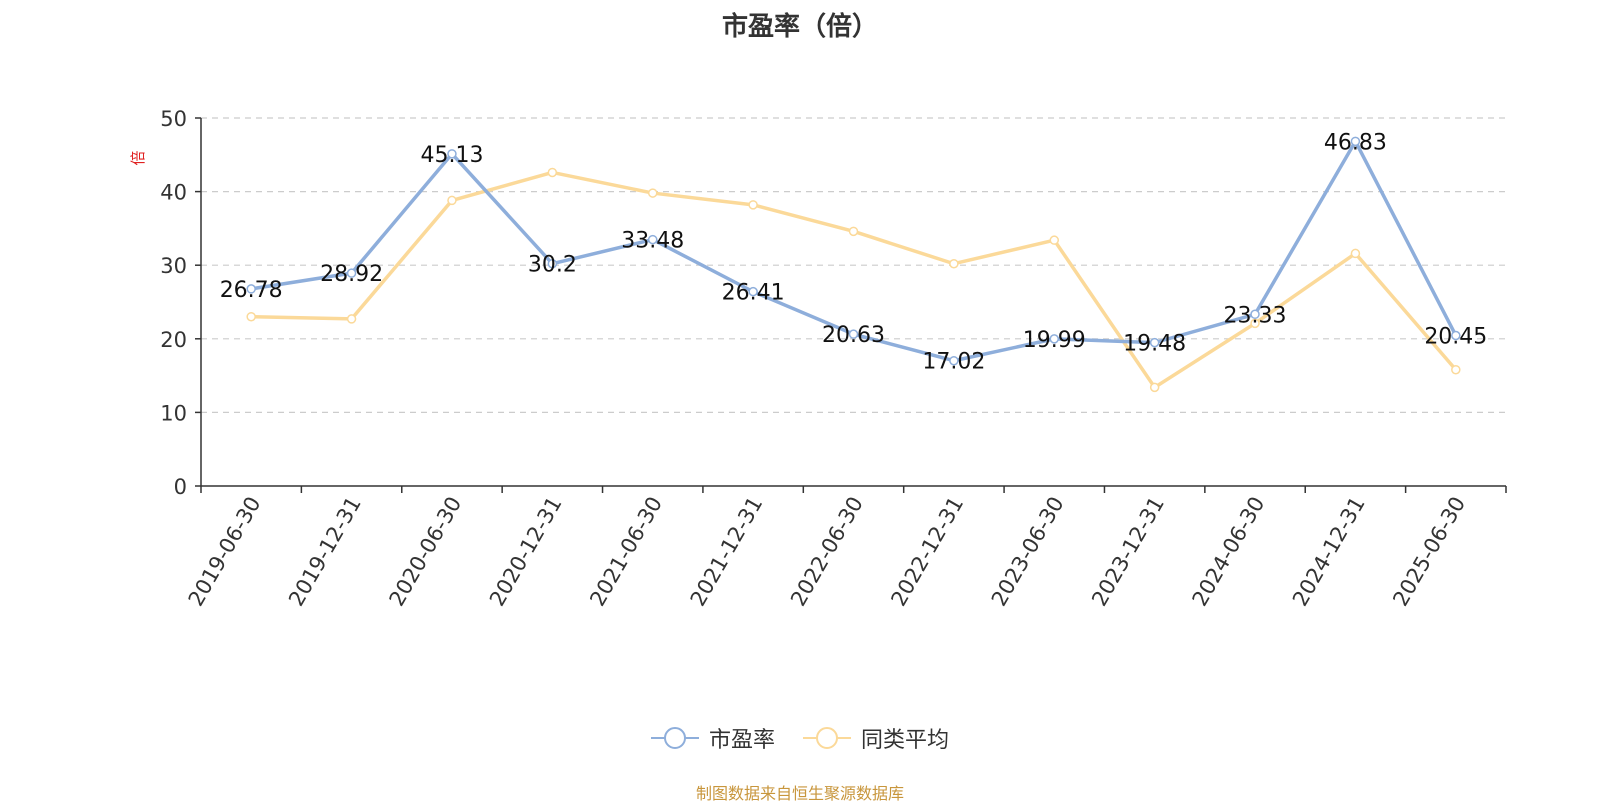 The height and width of the screenshot is (804, 1600). Describe the element at coordinates (799, 793) in the screenshot. I see `source-note: 制图数据来自恒生聚源数据库` at that location.